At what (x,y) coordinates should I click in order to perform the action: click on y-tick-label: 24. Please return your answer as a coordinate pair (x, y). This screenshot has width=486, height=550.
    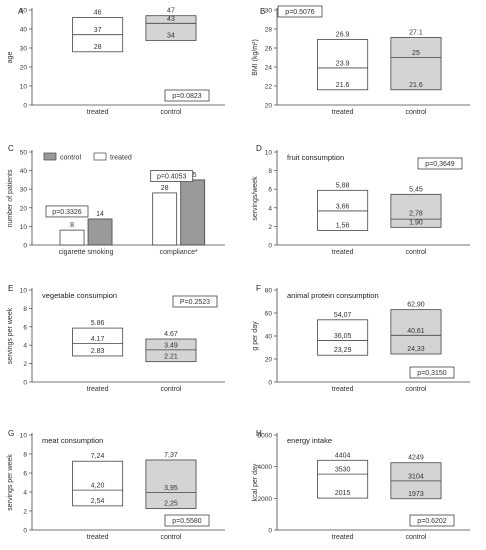
    Looking at the image, I should click on (269, 68).